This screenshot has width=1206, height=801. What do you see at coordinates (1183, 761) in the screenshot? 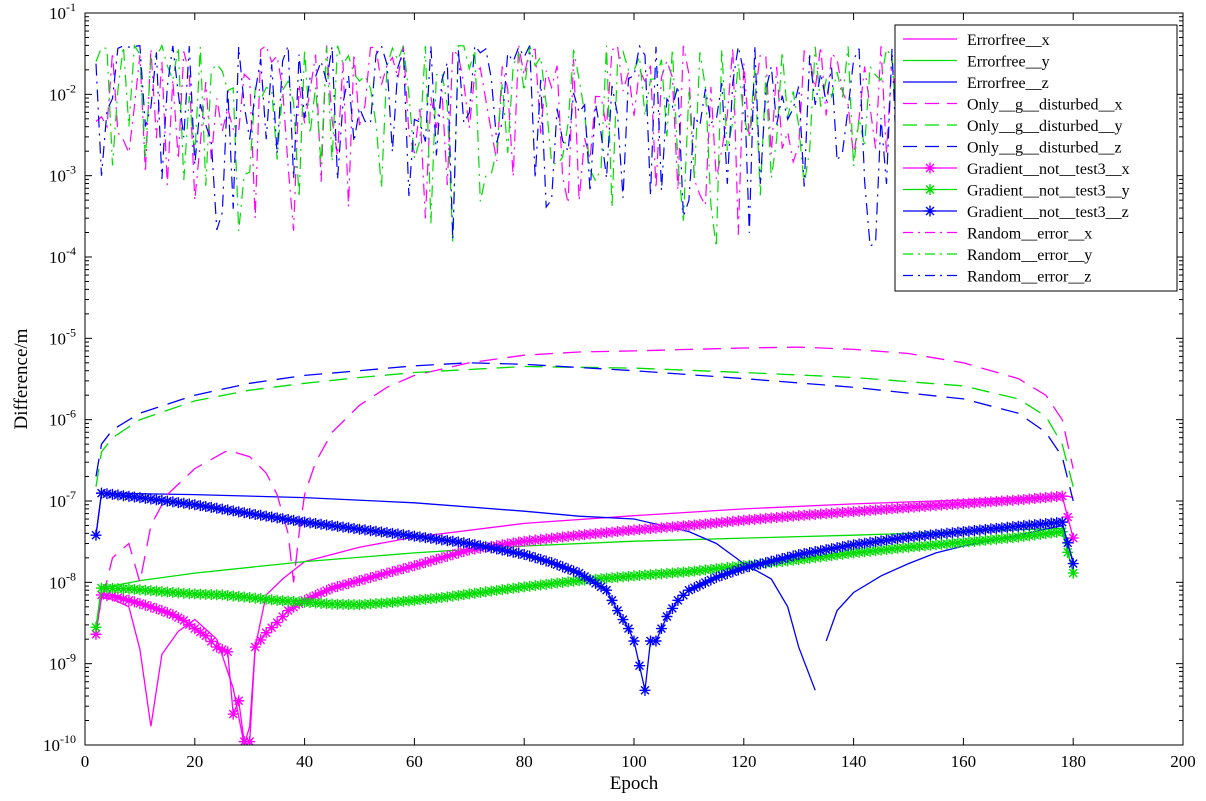
I see `x-tick-label: 200` at bounding box center [1183, 761].